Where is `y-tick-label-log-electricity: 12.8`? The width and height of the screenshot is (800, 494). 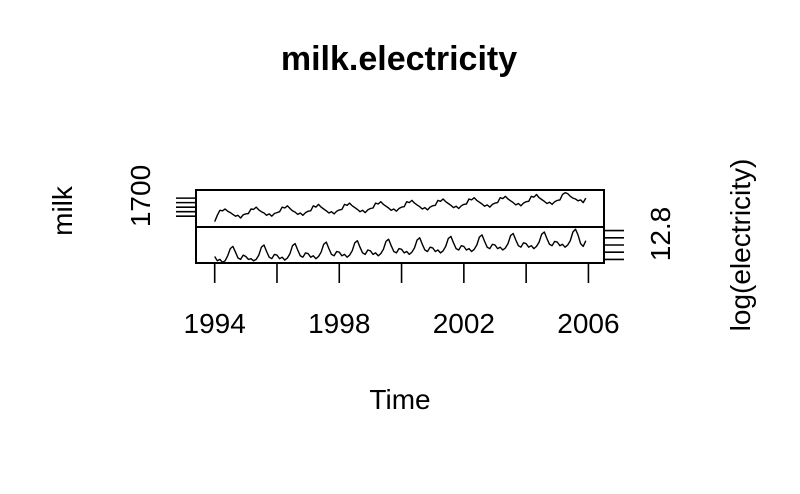
y-tick-label-log-electricity: 12.8 is located at coordinates (660, 234).